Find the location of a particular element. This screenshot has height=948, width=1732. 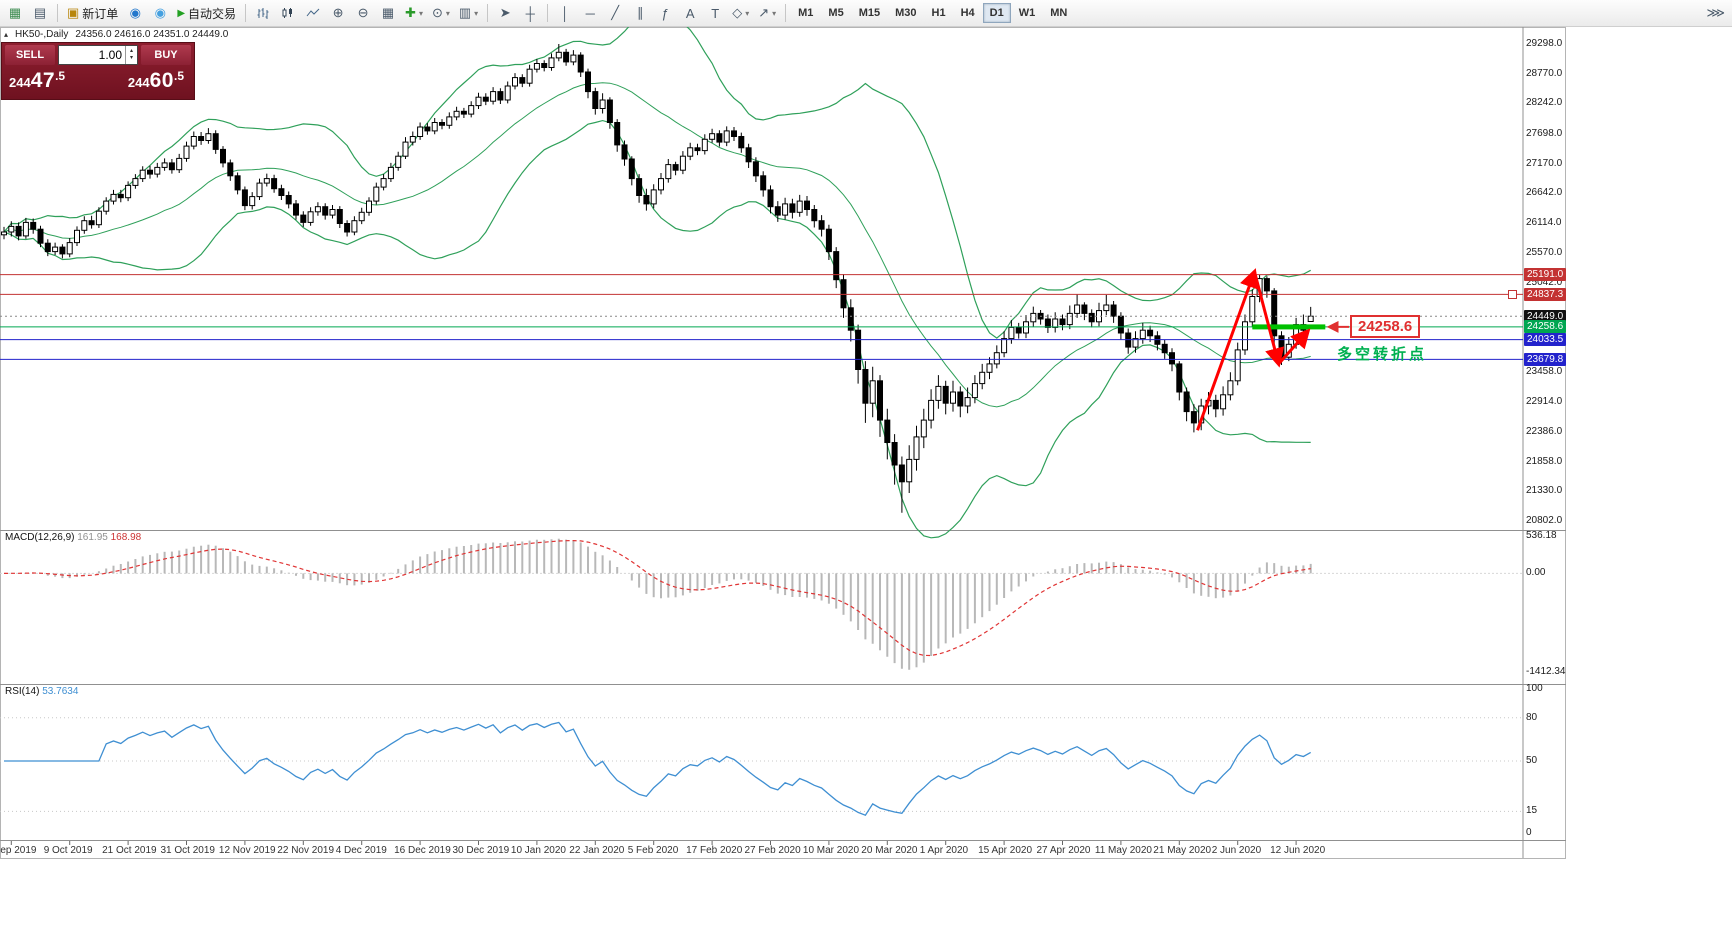

buy-button: BUY is located at coordinates (166, 55).